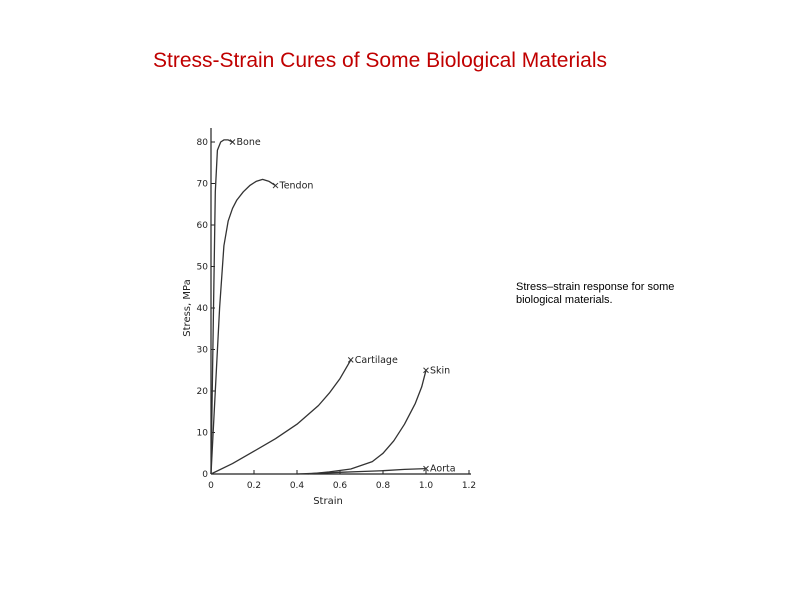 The height and width of the screenshot is (595, 794). Describe the element at coordinates (203, 351) in the screenshot. I see `y-tick-label: 30` at that location.